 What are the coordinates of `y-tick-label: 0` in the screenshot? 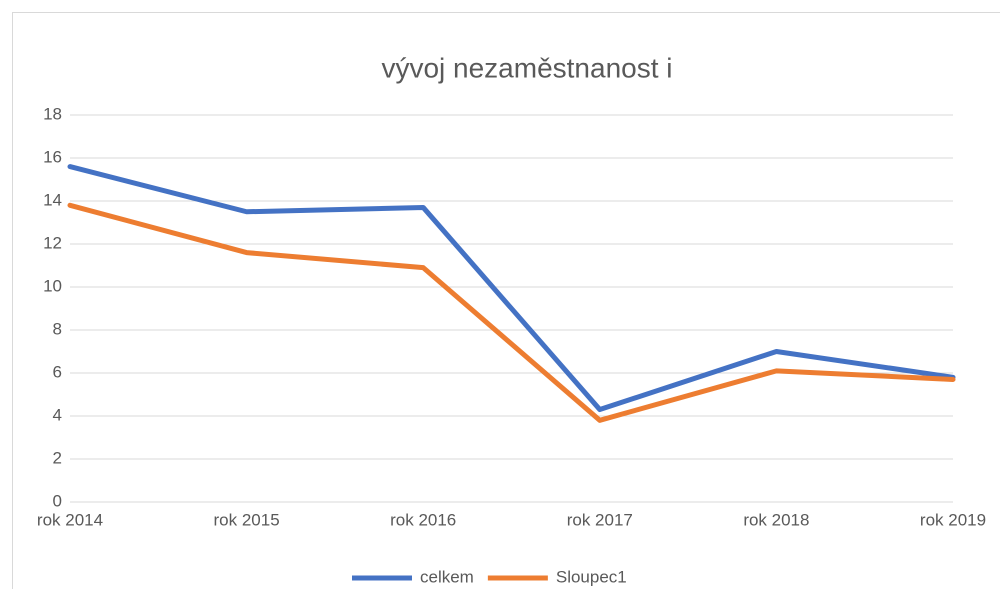 It's located at (57, 500).